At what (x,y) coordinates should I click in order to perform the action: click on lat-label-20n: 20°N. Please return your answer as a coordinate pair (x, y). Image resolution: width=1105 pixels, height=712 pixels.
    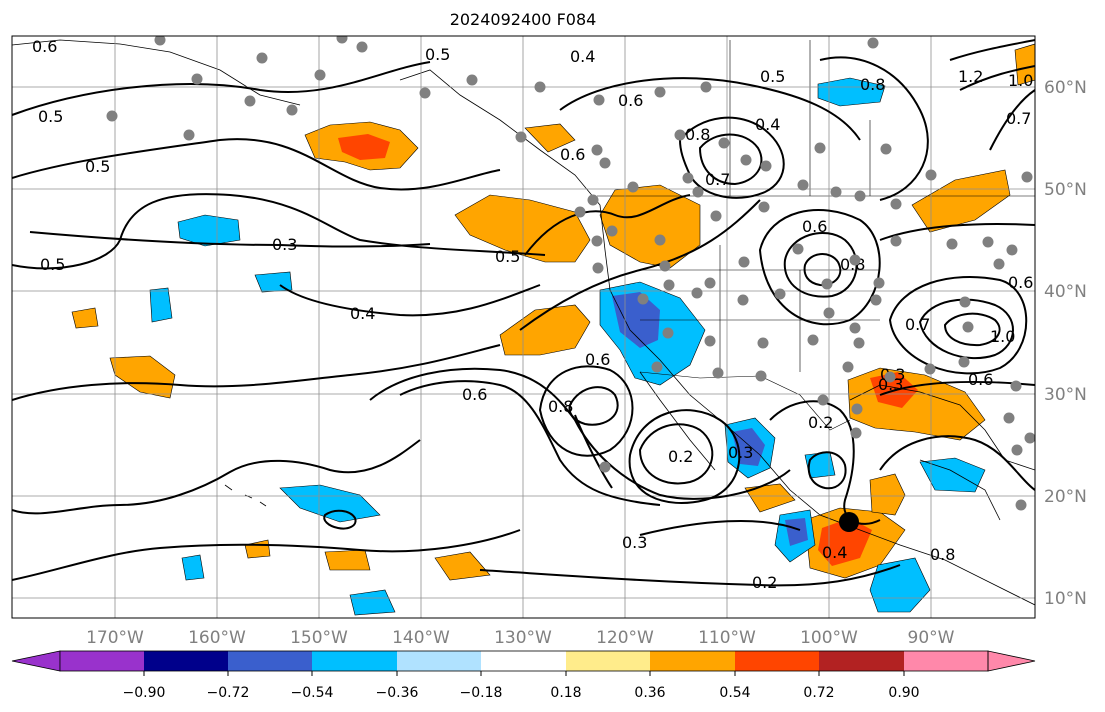
    Looking at the image, I should click on (1065, 497).